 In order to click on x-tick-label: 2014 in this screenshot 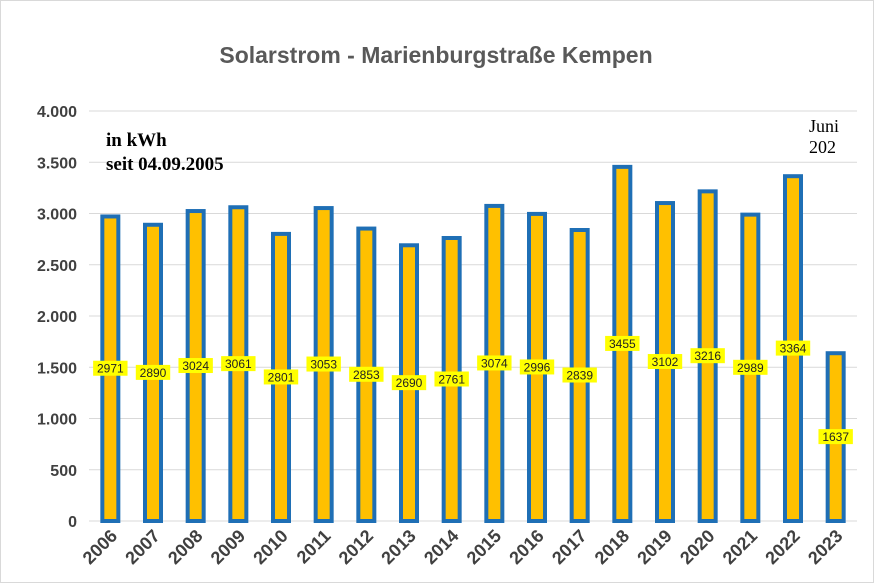, I will do `click(441, 547)`.